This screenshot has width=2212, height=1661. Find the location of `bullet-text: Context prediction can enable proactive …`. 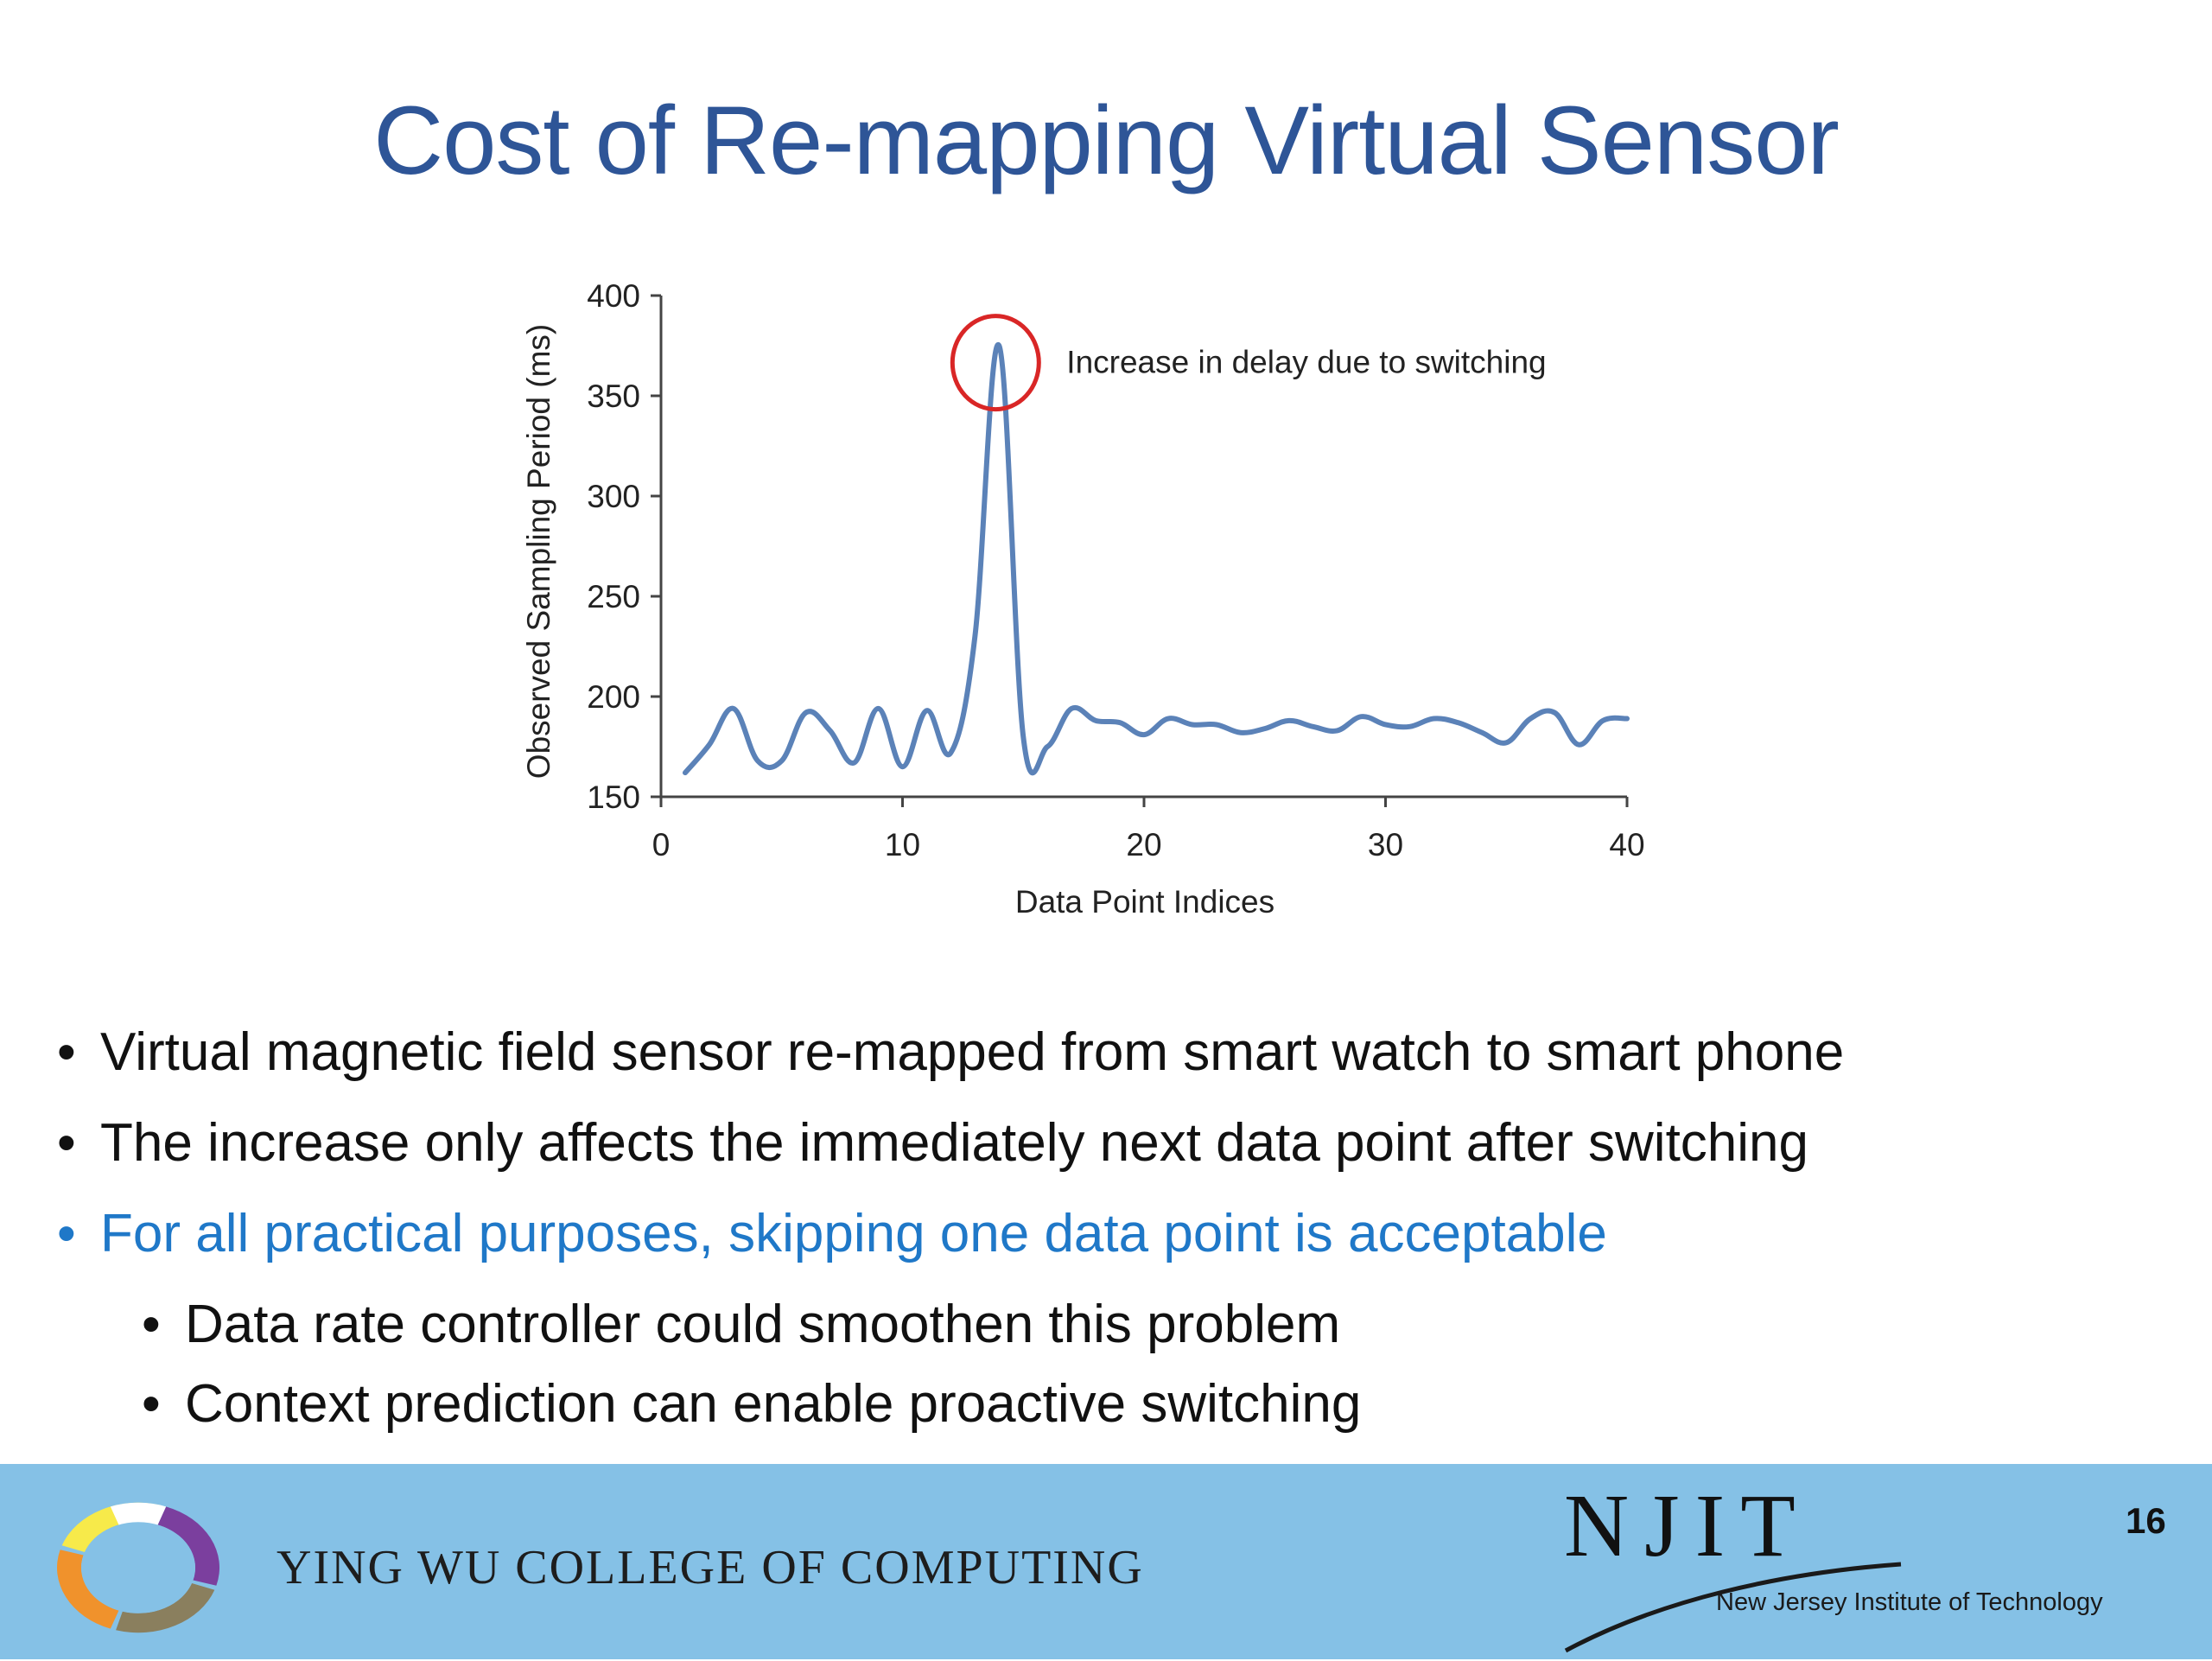

bullet-text: Context prediction can enable proactive … is located at coordinates (773, 1404).